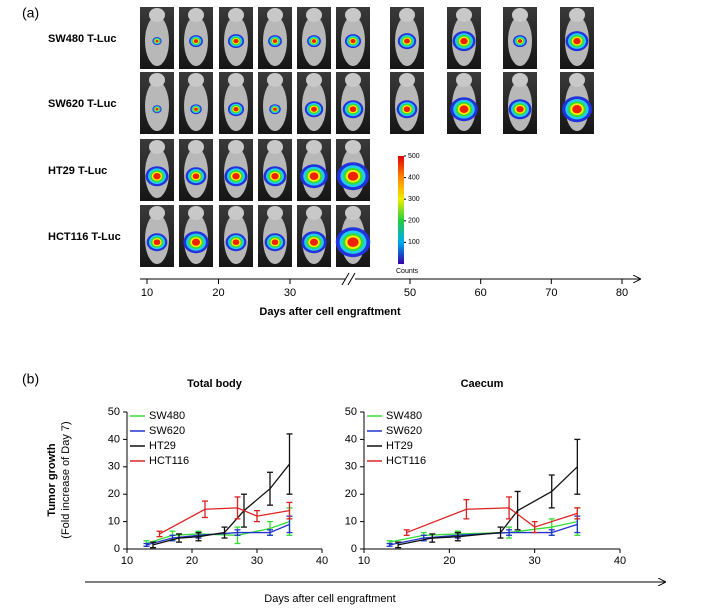 This screenshot has height=611, width=709. Describe the element at coordinates (404, 431) in the screenshot. I see `legend-label: SW620` at that location.